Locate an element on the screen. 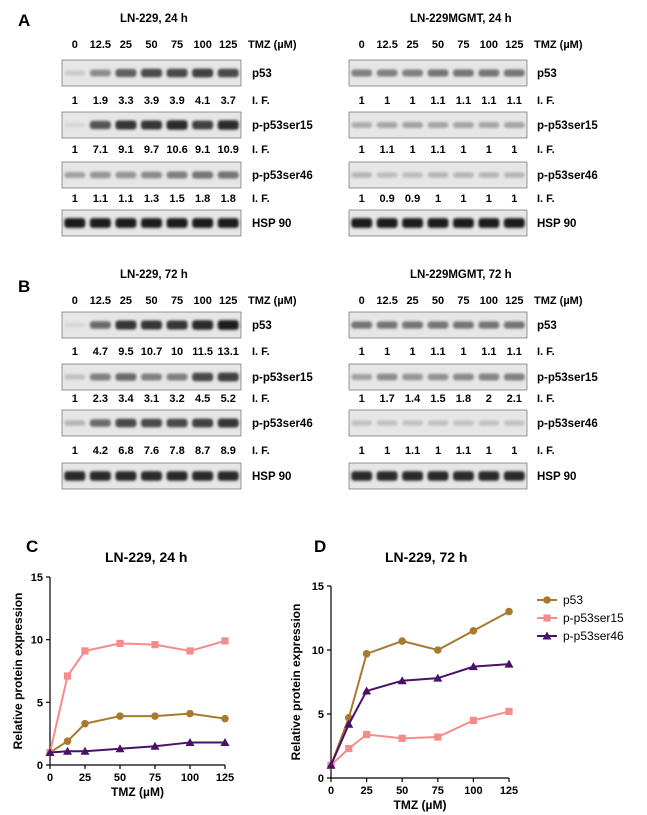  lane-label: 0 is located at coordinates (75, 301).